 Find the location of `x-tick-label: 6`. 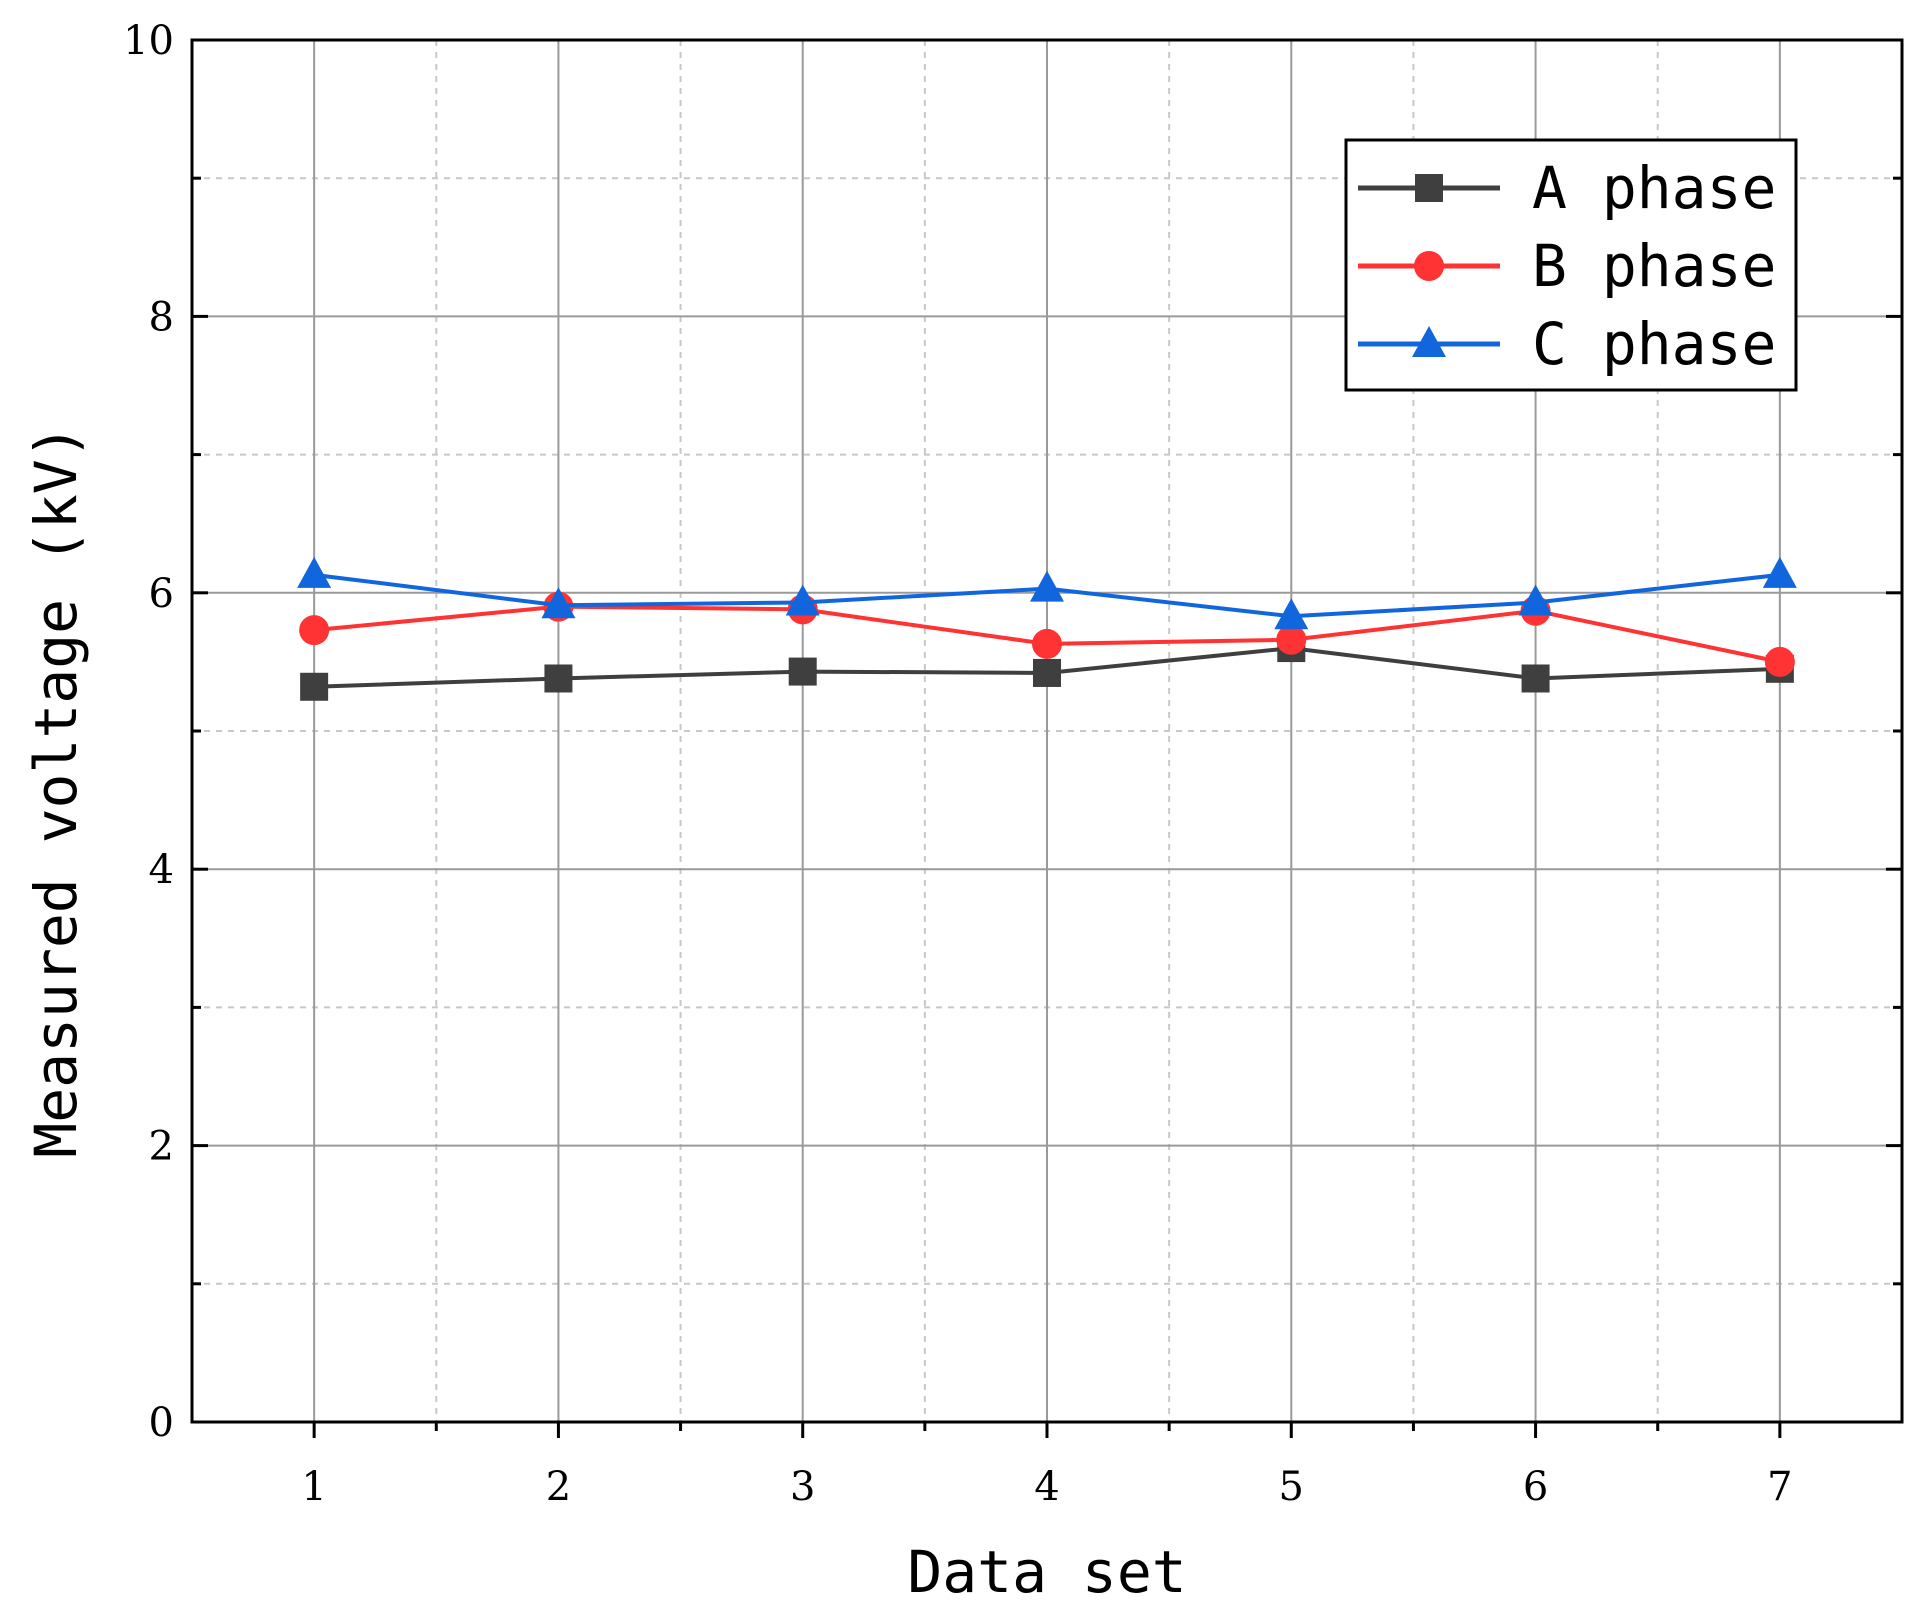

x-tick-label: 6 is located at coordinates (1535, 1487).